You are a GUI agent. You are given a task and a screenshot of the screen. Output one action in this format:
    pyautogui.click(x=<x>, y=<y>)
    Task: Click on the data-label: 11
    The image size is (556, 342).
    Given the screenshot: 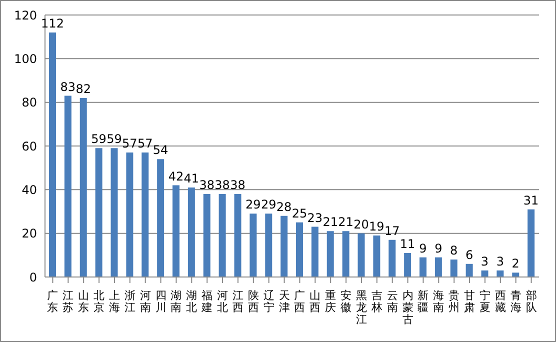 What is the action you would take?
    pyautogui.click(x=408, y=243)
    